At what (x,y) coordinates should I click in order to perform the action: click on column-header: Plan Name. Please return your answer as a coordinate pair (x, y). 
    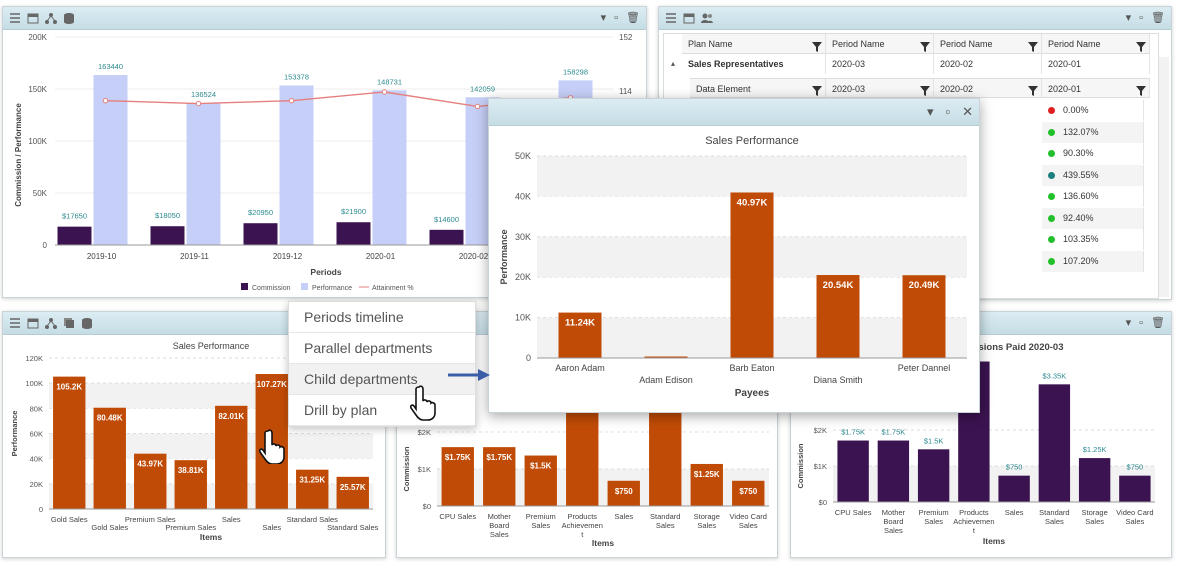
    Looking at the image, I should click on (754, 44).